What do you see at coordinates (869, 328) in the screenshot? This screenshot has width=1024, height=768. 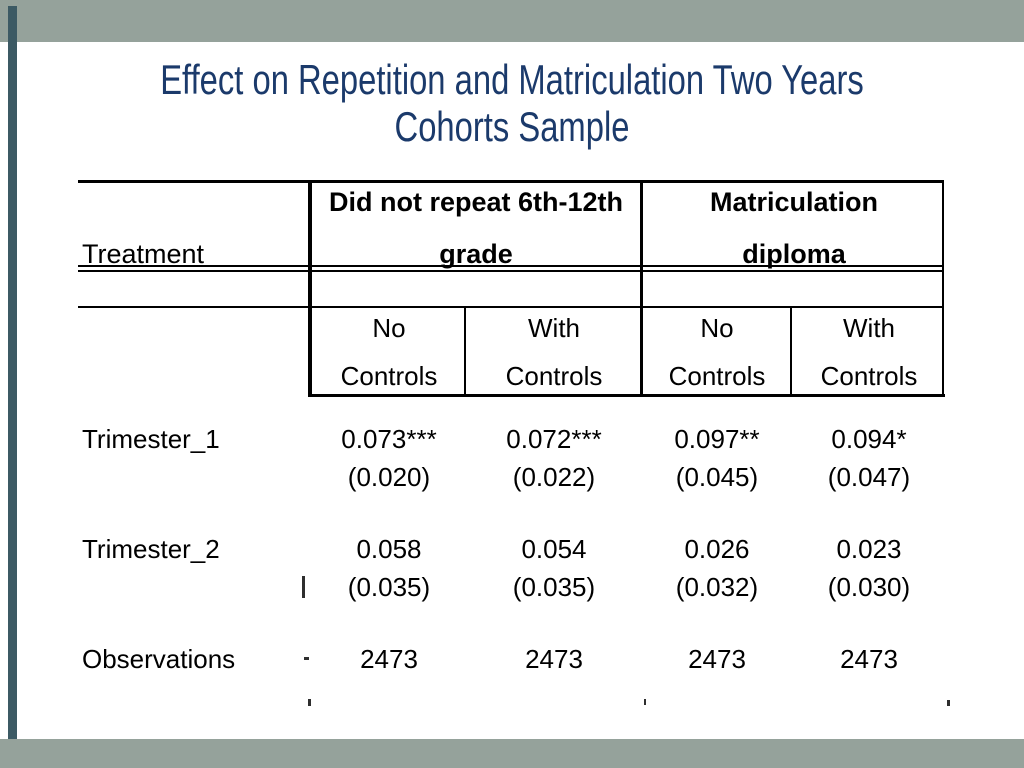 I see `subheader-4-line1: With` at bounding box center [869, 328].